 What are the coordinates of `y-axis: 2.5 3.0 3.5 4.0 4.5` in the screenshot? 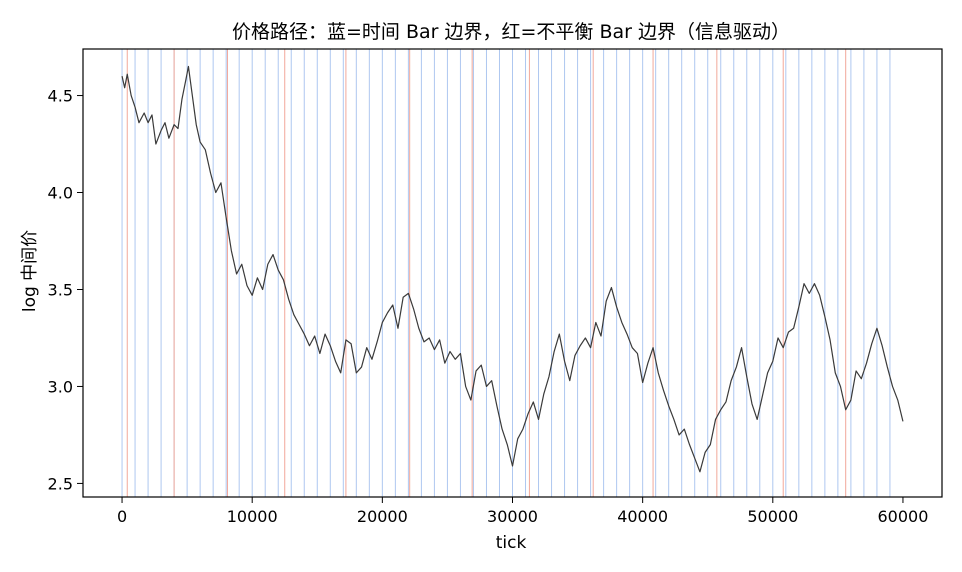 It's located at (65, 290).